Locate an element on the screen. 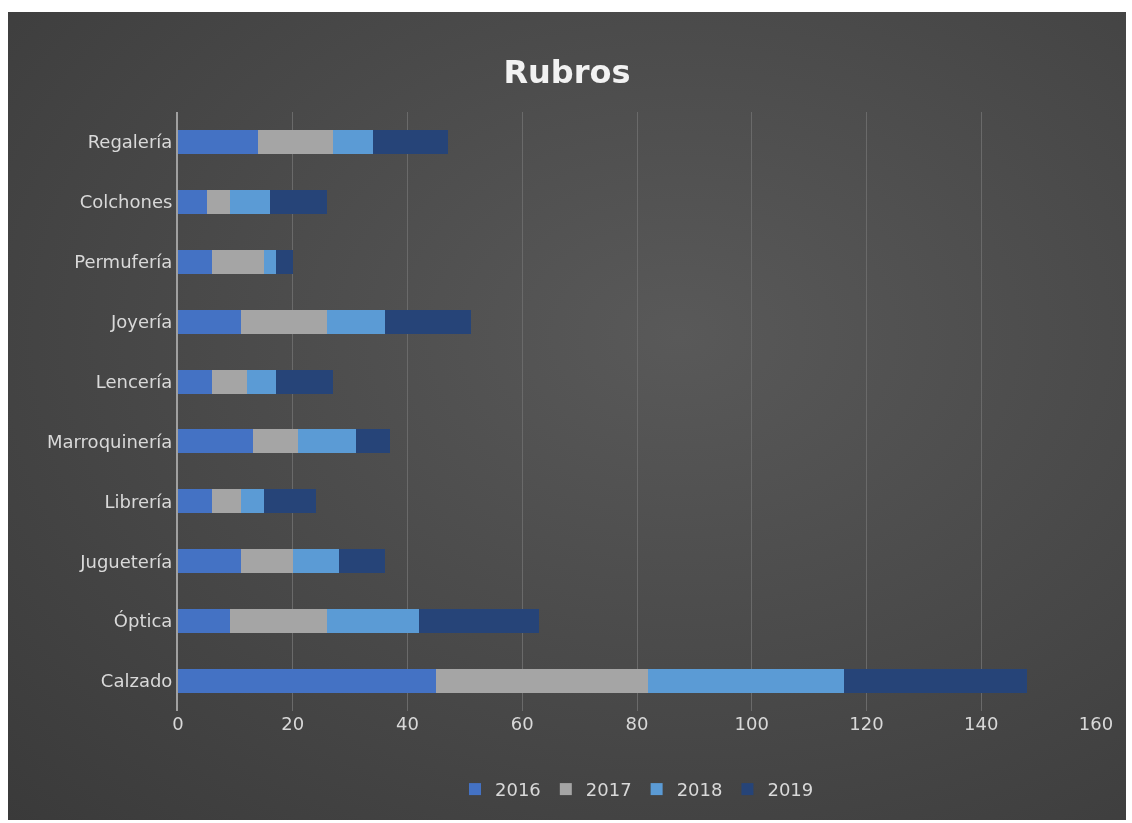 The width and height of the screenshot is (1132, 823). x-tick-label: 0 is located at coordinates (178, 723).